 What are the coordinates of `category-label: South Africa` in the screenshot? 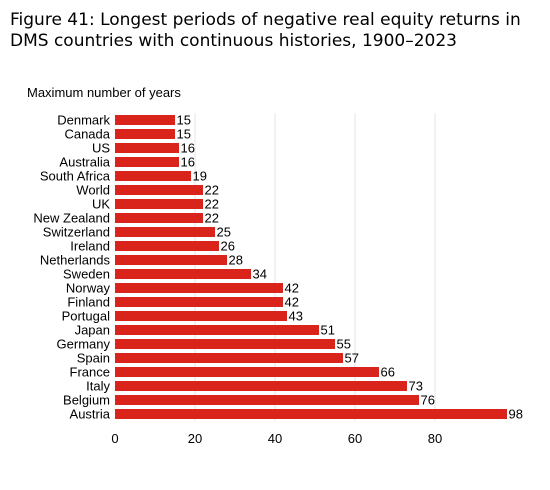 It's located at (75, 176).